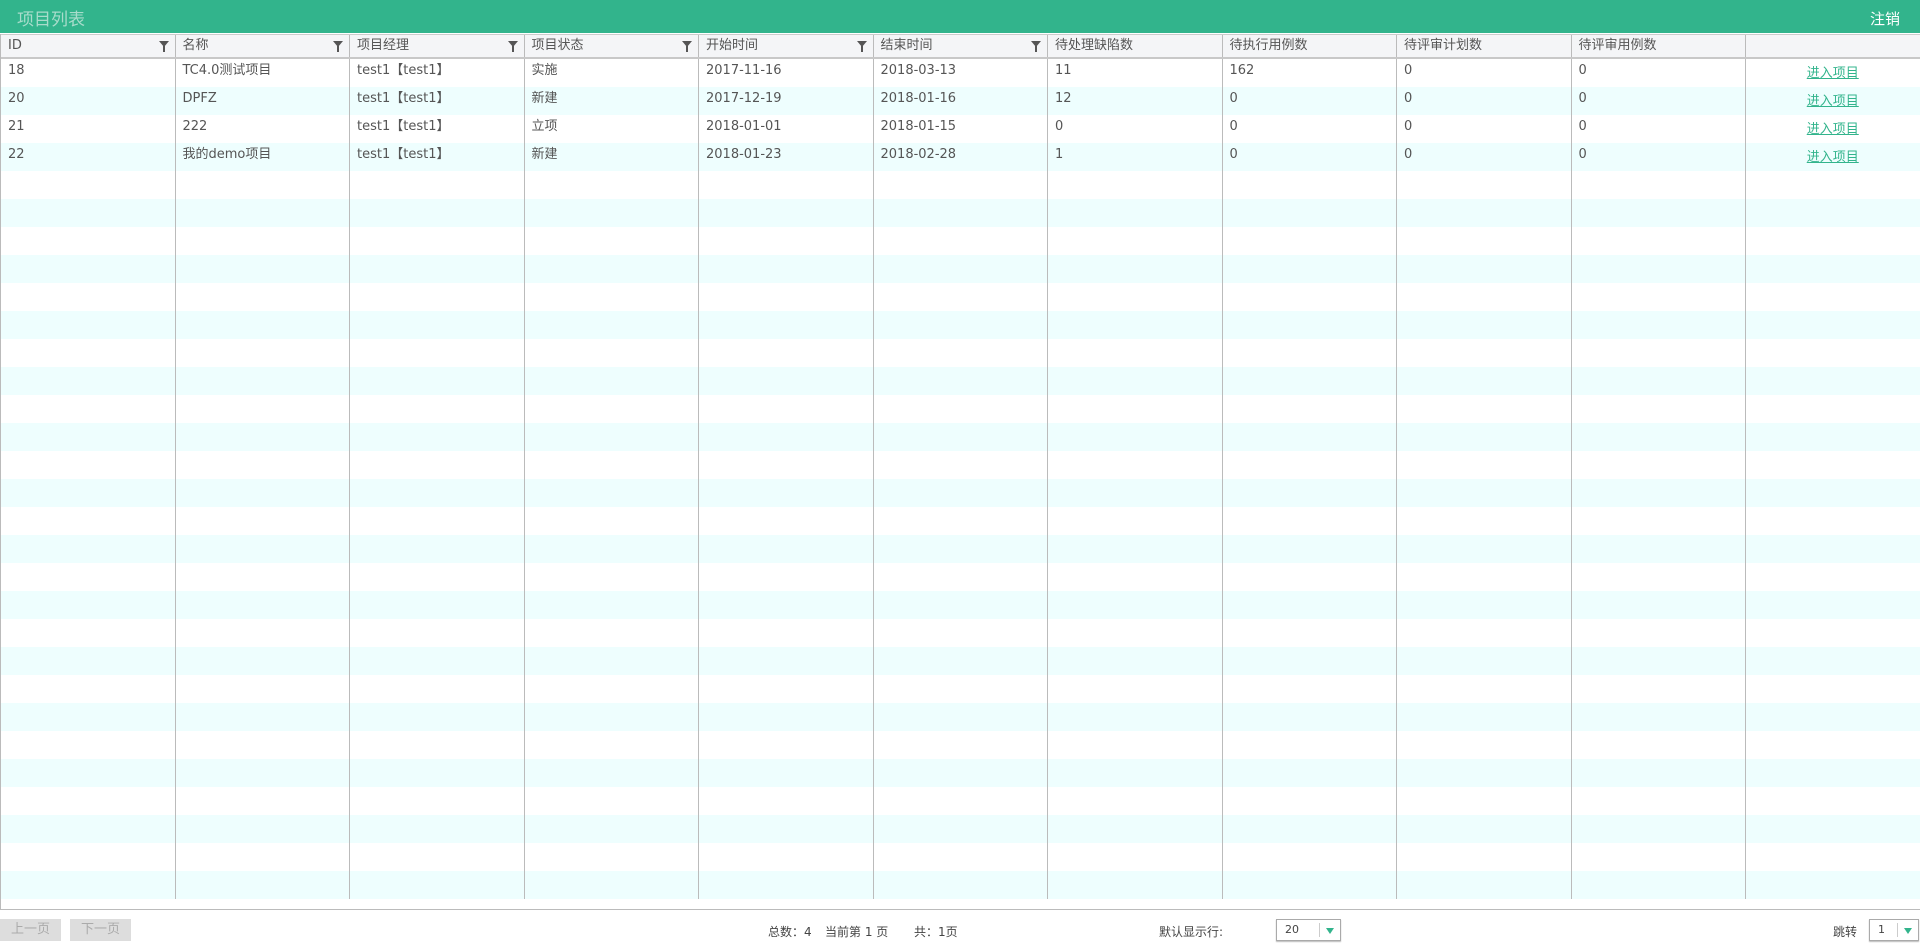 The height and width of the screenshot is (948, 1920). What do you see at coordinates (100, 930) in the screenshot?
I see `next-page-button: 下一页` at bounding box center [100, 930].